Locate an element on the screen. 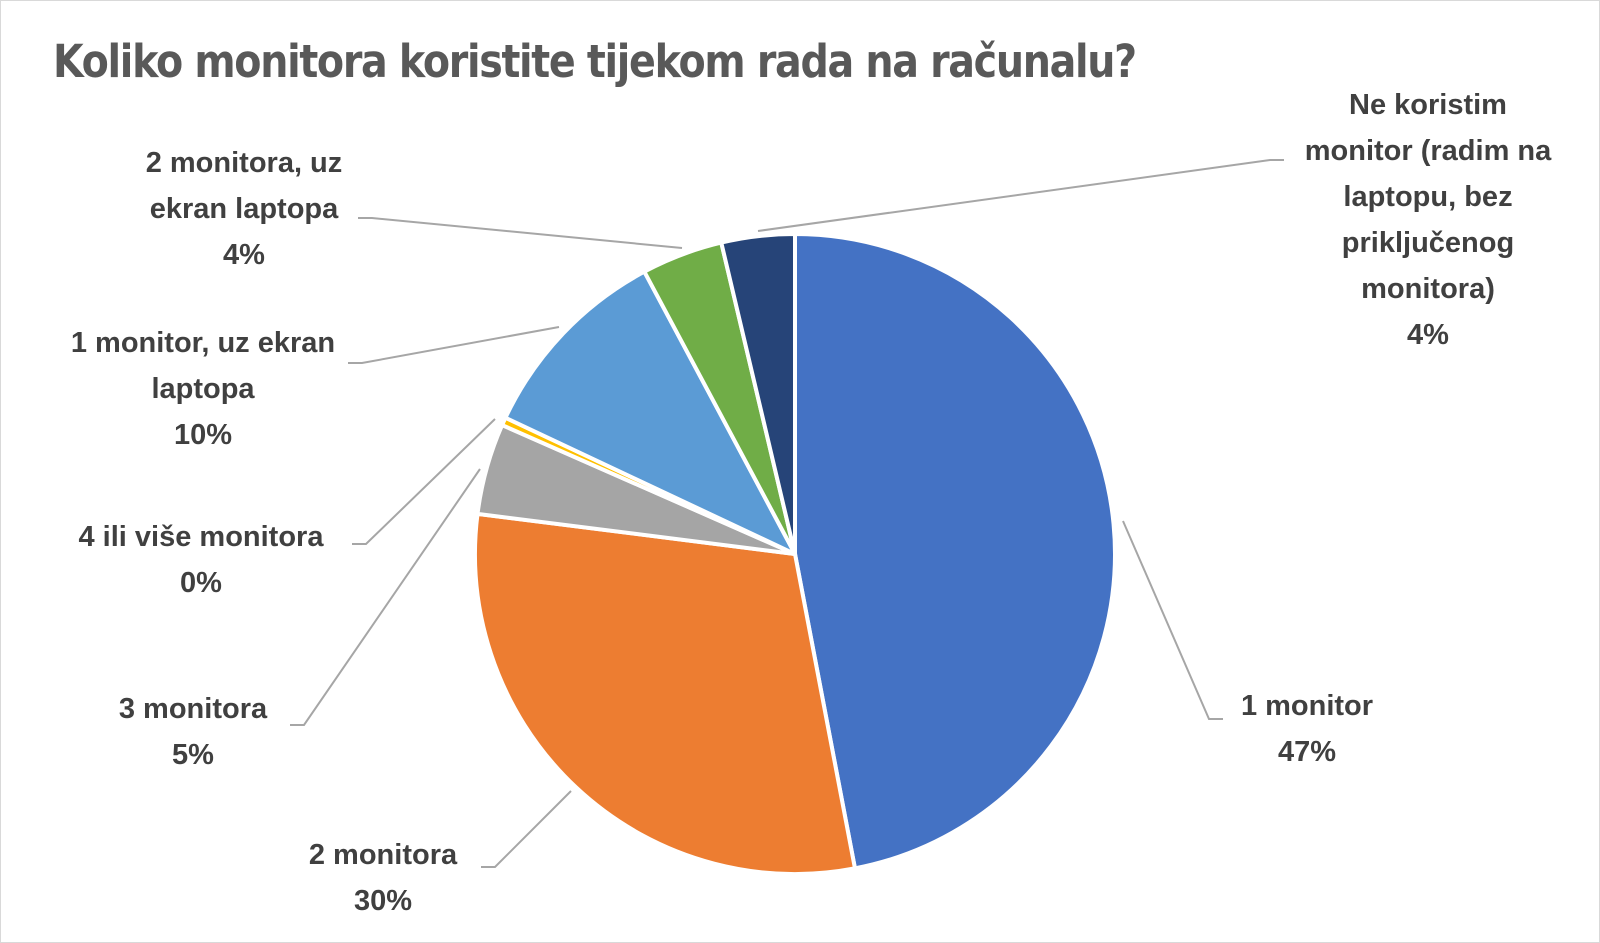 This screenshot has height=943, width=1600. pie-slice-ne-koristim-monitor-radim-na-laptopu-bez-prikljucenog-monitora is located at coordinates (758, 394).